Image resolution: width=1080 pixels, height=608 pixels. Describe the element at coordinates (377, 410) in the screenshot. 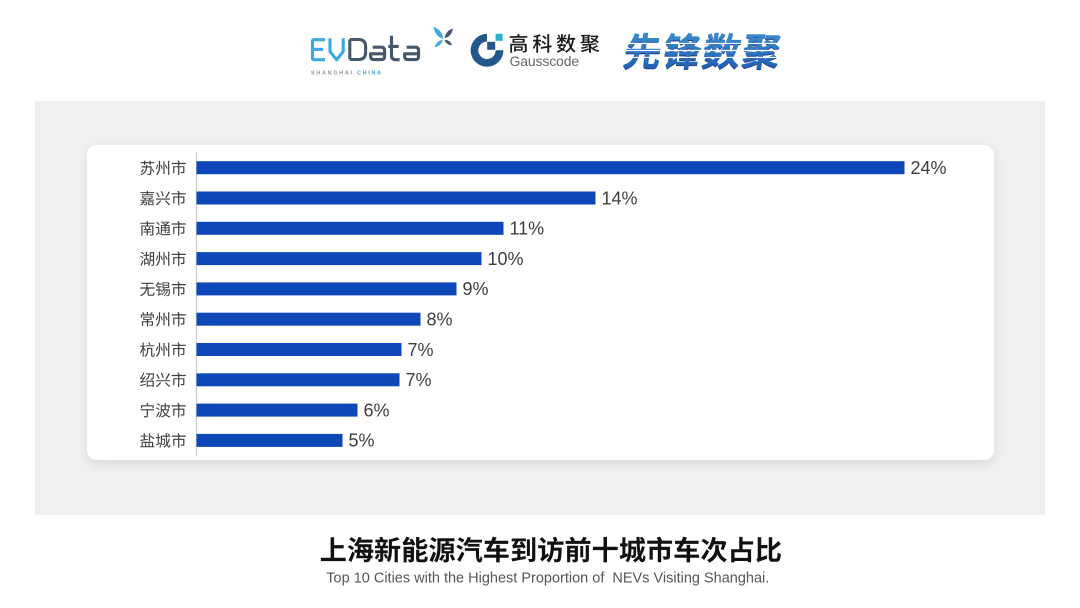

I see `svg-text: 6%` at that location.